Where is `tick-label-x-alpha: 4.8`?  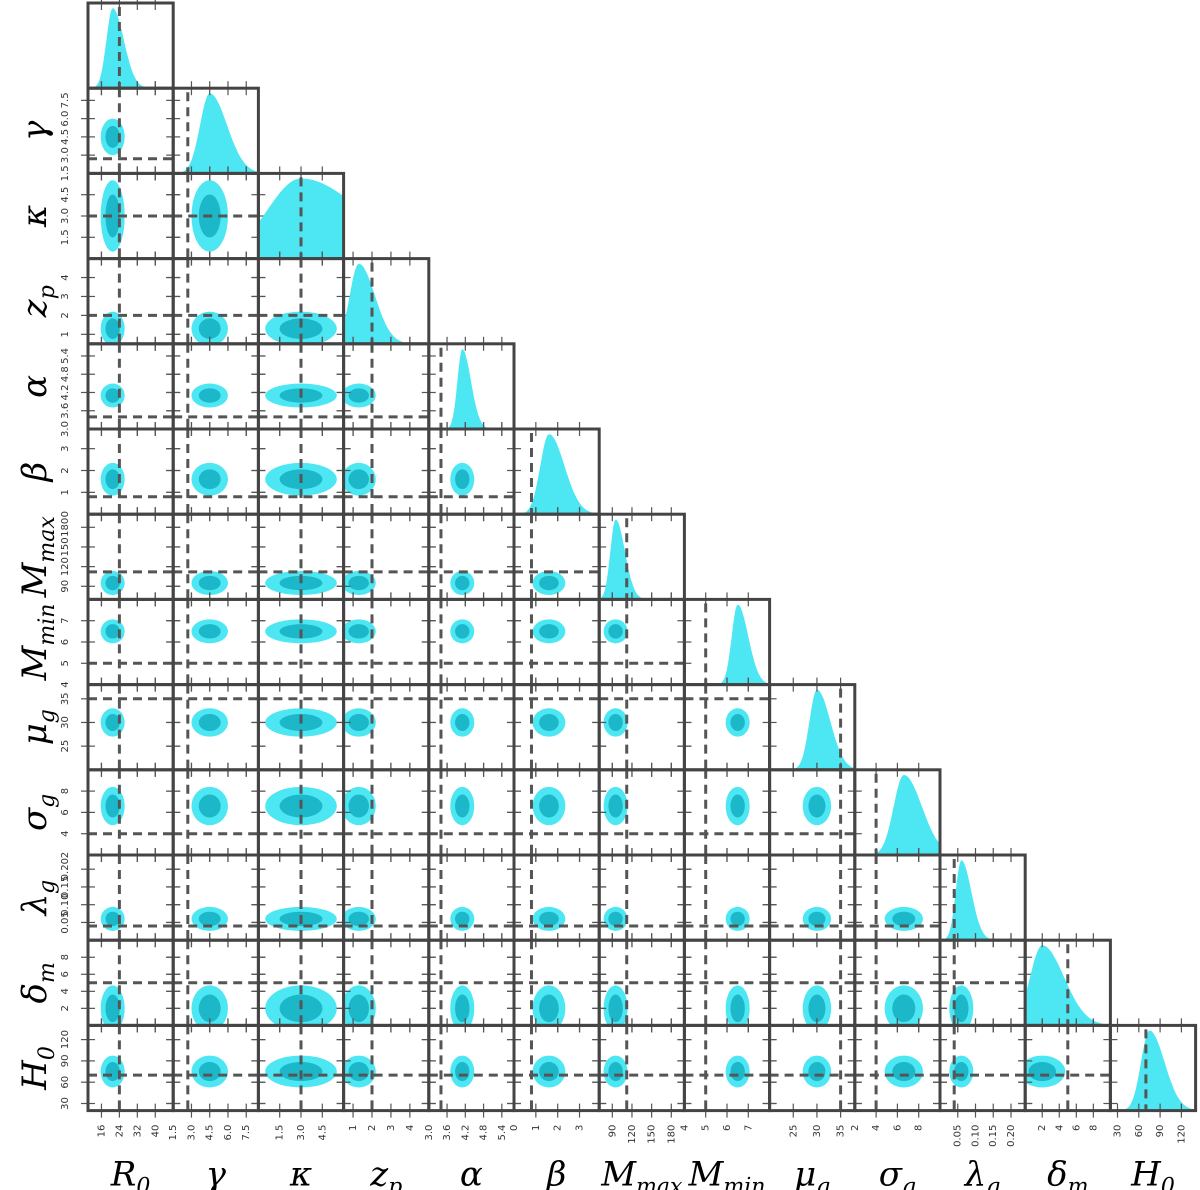 tick-label-x-alpha: 4.8 is located at coordinates (484, 1133).